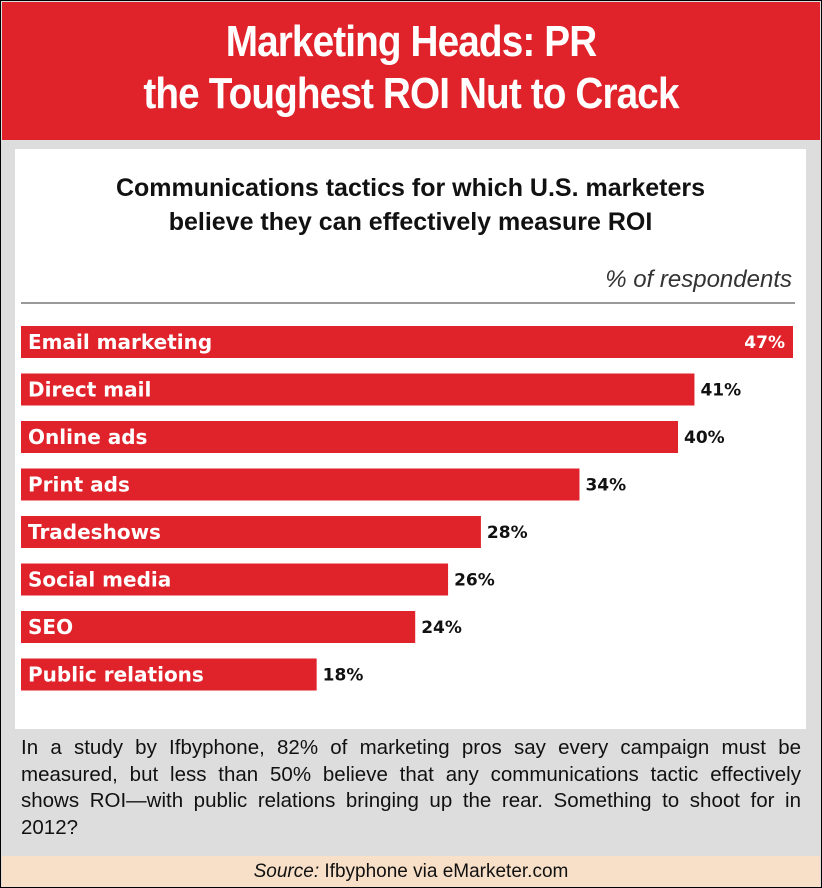  I want to click on value-label: 34%, so click(605, 486).